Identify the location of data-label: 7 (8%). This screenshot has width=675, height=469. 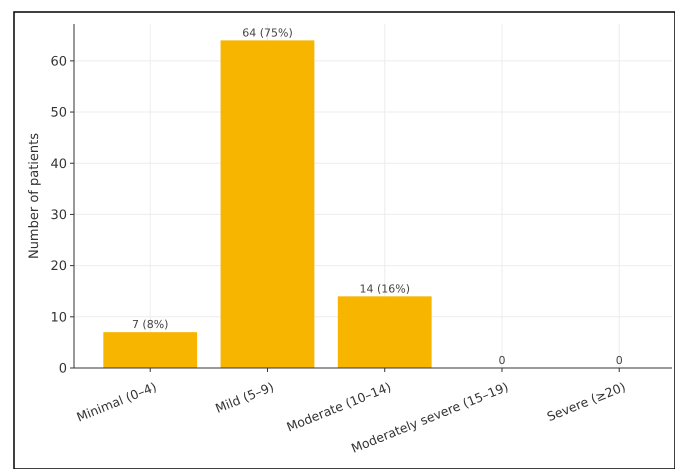
(150, 325).